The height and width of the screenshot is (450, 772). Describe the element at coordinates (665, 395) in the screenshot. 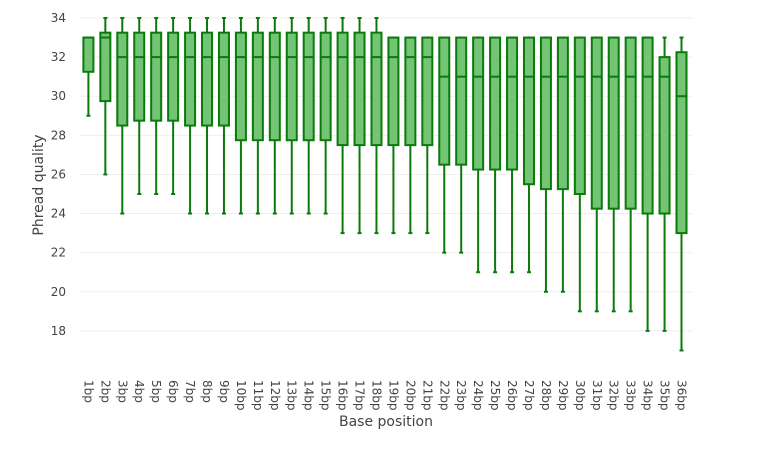

I see `x-tick-label: 35bp` at that location.